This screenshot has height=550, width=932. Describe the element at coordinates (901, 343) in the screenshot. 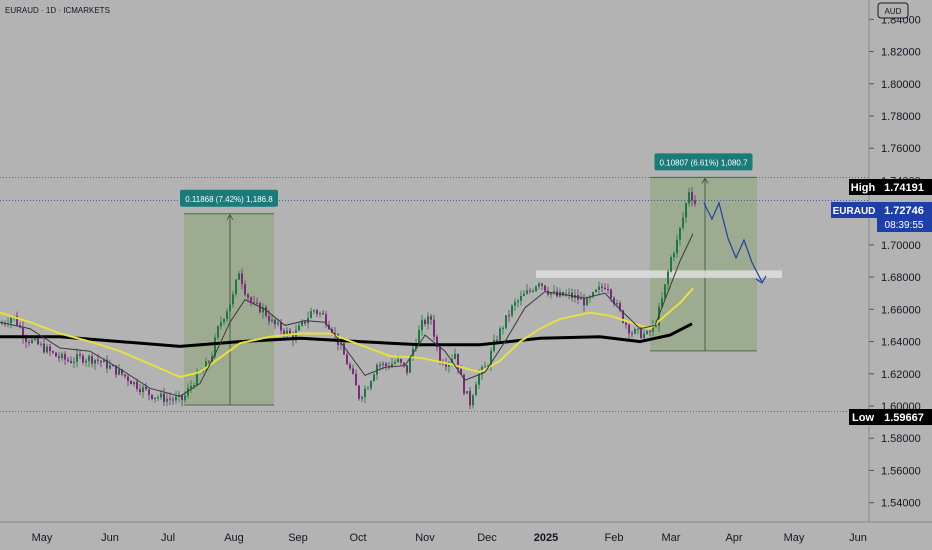

I see `price-tick-label: 1.64000` at that location.